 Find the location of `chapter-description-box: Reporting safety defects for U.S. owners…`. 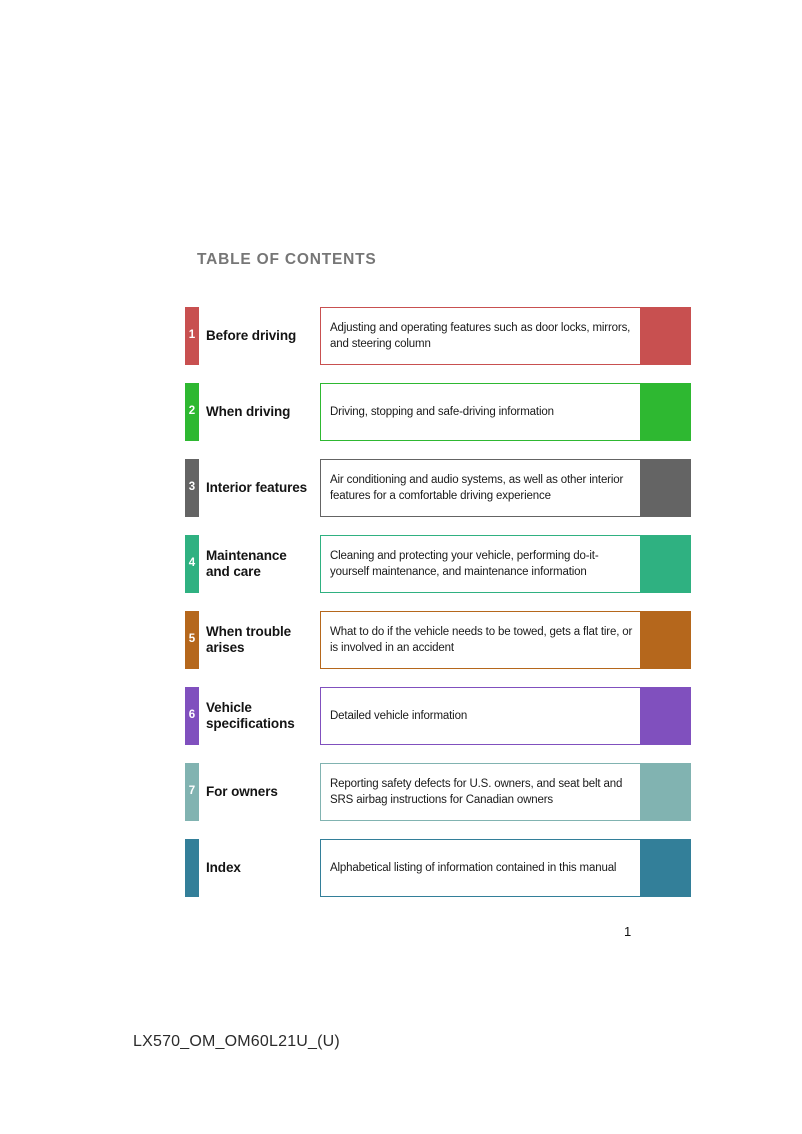

chapter-description-box: Reporting safety defects for U.S. owners… is located at coordinates (480, 792).